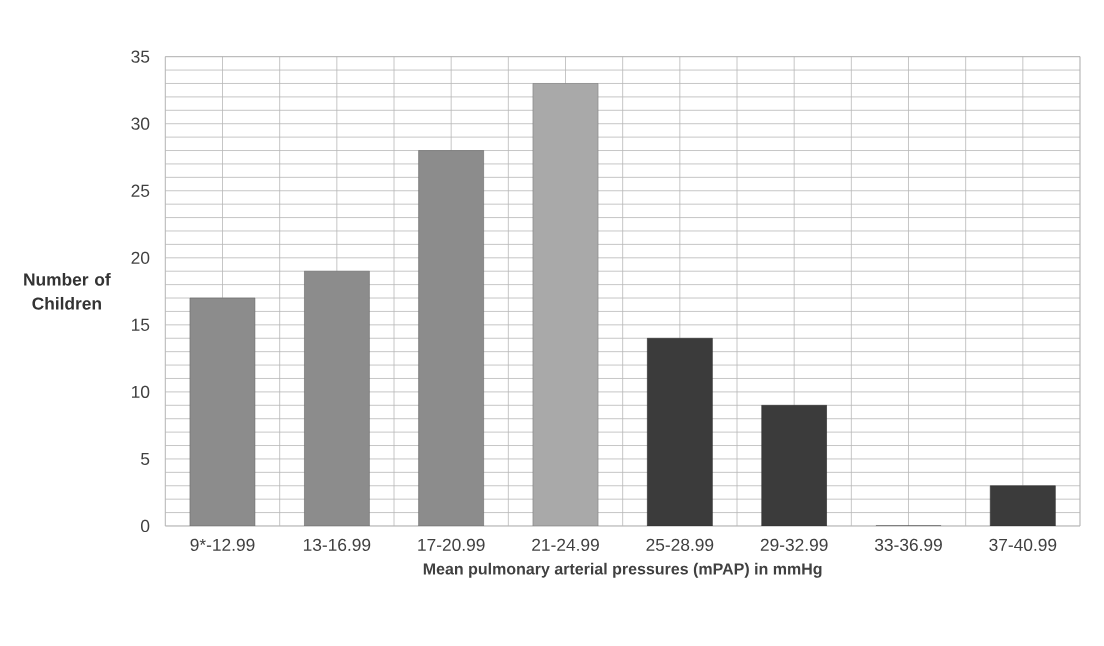 The width and height of the screenshot is (1104, 646). I want to click on y-tick-label: 0, so click(145, 526).